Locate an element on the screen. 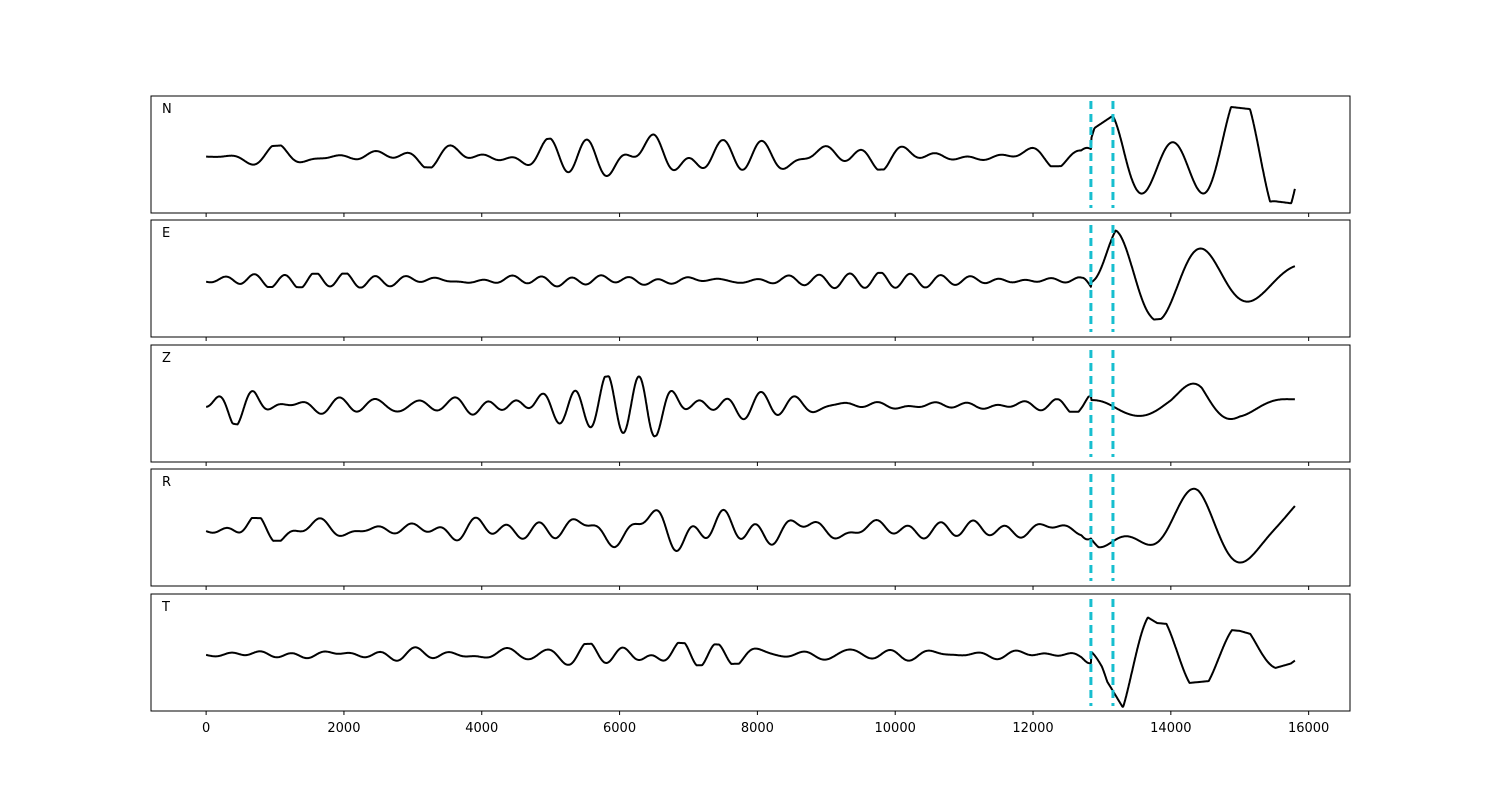  waveform-n is located at coordinates (750, 155).